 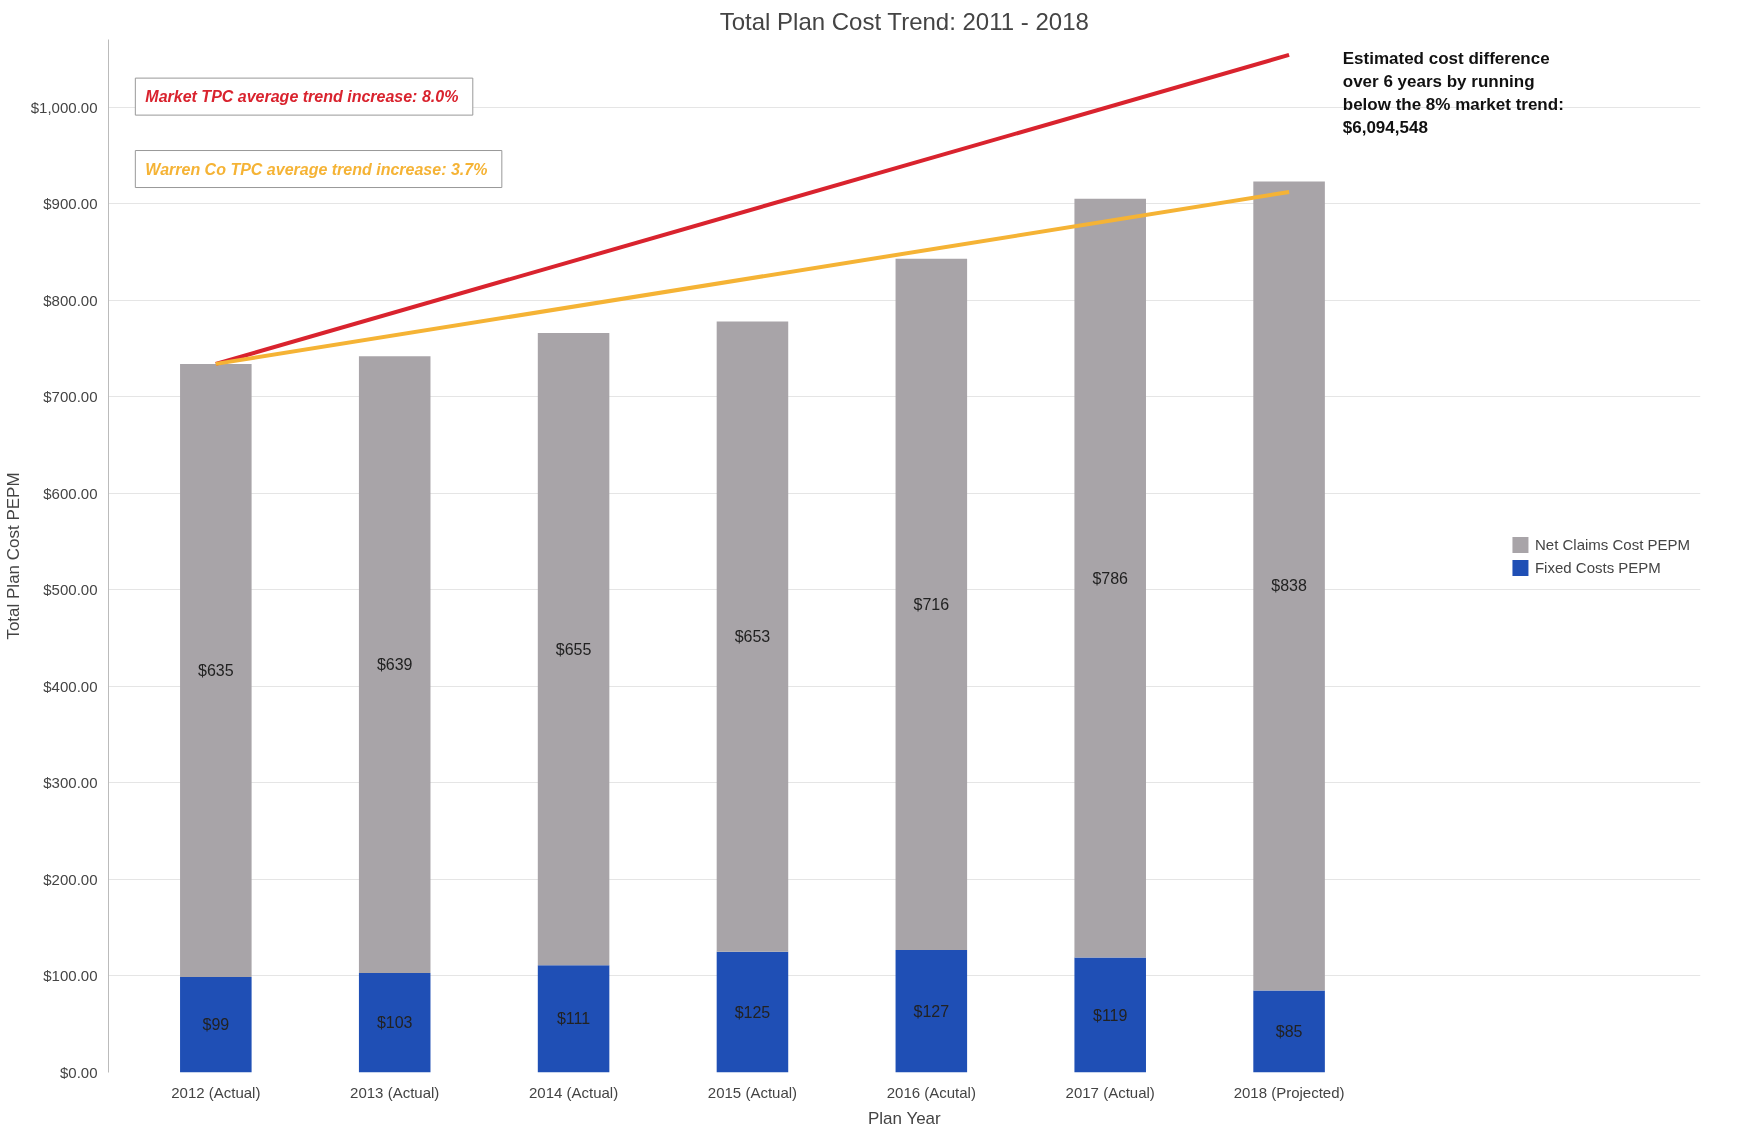 What do you see at coordinates (70, 397) in the screenshot?
I see `y-tick-label: $700.00` at bounding box center [70, 397].